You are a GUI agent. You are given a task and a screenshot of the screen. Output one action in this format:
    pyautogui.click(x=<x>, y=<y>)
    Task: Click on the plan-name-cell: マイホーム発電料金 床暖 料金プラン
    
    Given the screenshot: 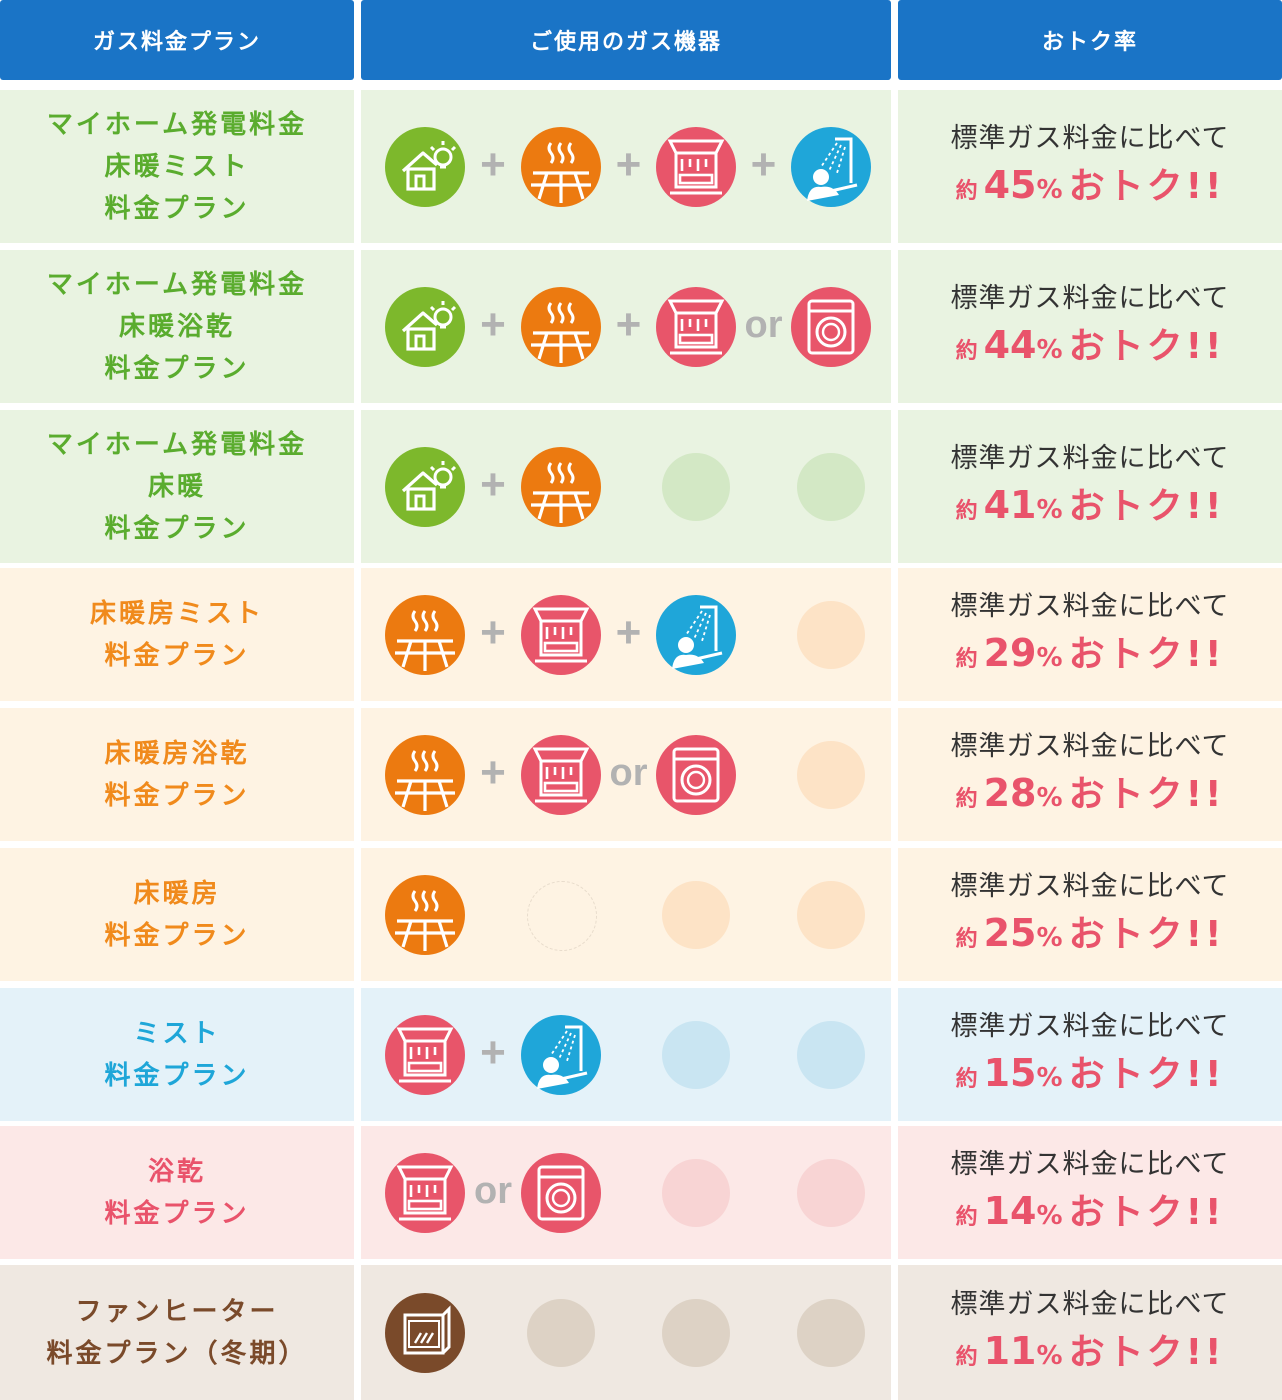 What is the action you would take?
    pyautogui.click(x=177, y=486)
    